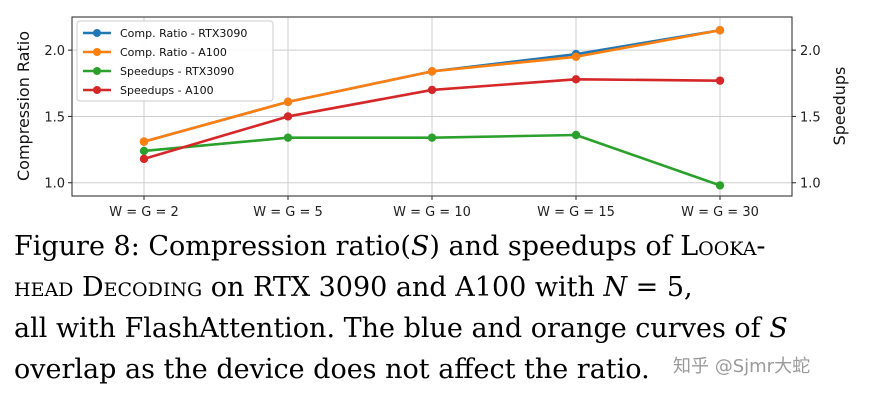 Image resolution: width=876 pixels, height=406 pixels. I want to click on y-tick-label-right: 1.0, so click(810, 184).